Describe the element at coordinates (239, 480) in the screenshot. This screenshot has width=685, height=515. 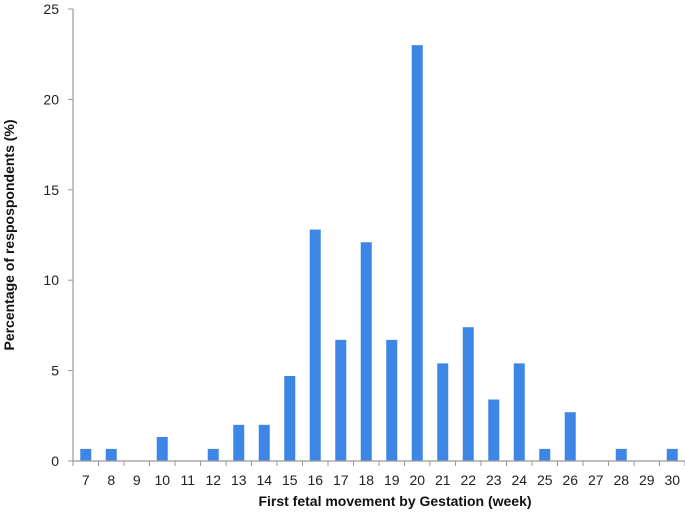
I see `x-tick-label: 13` at that location.